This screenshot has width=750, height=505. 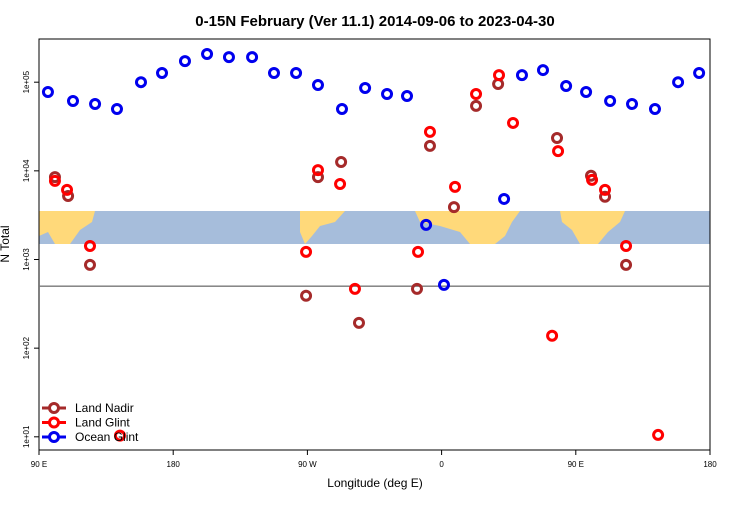 What do you see at coordinates (107, 437) in the screenshot?
I see `legend-label: Ocean Glint` at bounding box center [107, 437].